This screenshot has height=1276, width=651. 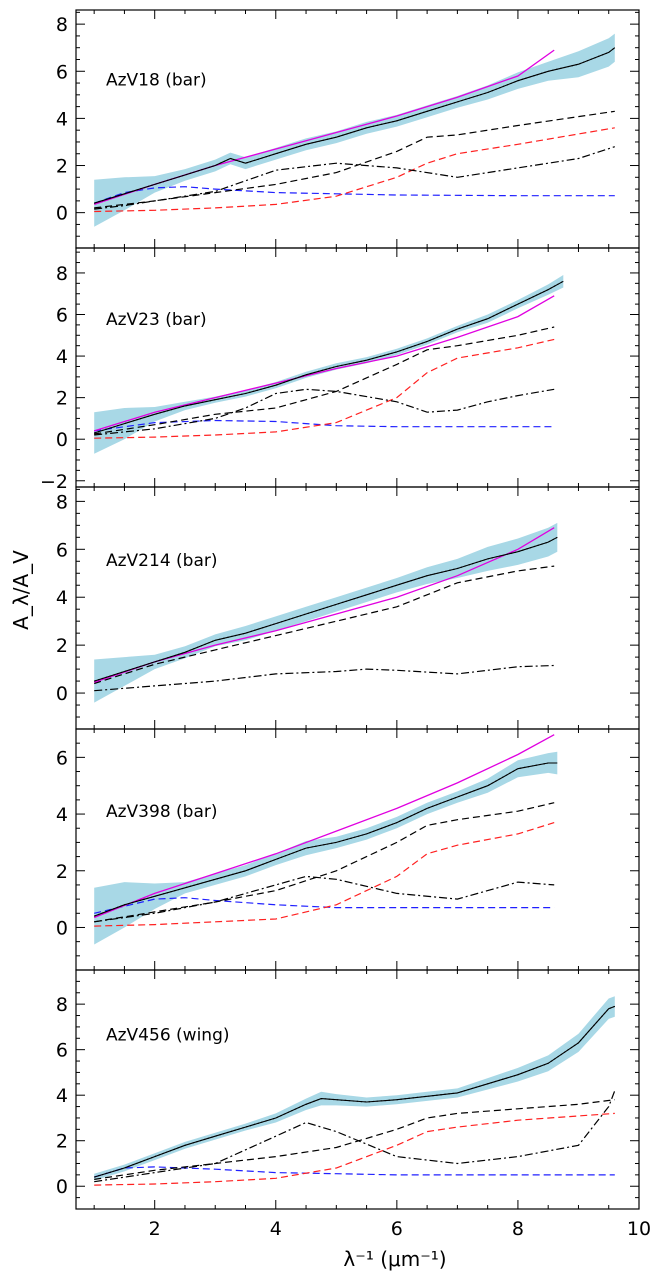 What do you see at coordinates (21, 590) in the screenshot?
I see `y-axis-title: A_λ/A_V` at bounding box center [21, 590].